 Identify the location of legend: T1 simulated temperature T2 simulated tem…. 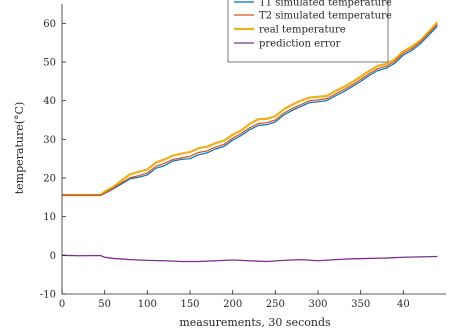
(309, 31).